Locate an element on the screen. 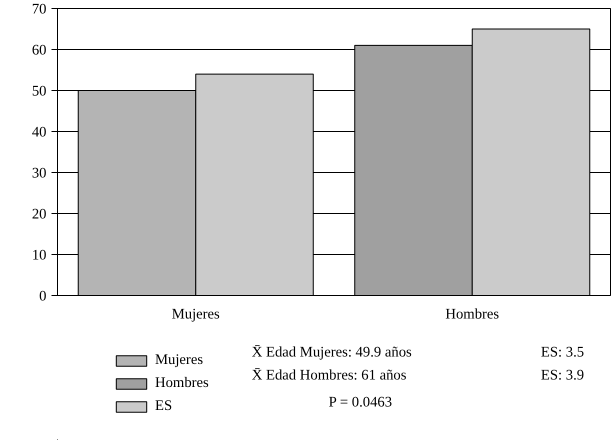 This screenshot has height=440, width=612. y-tick-label: 70 is located at coordinates (39, 10).